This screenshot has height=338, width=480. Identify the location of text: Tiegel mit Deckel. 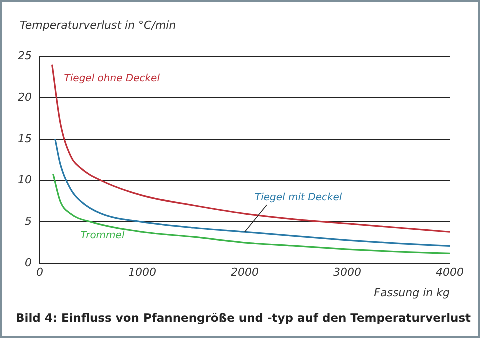
(298, 198).